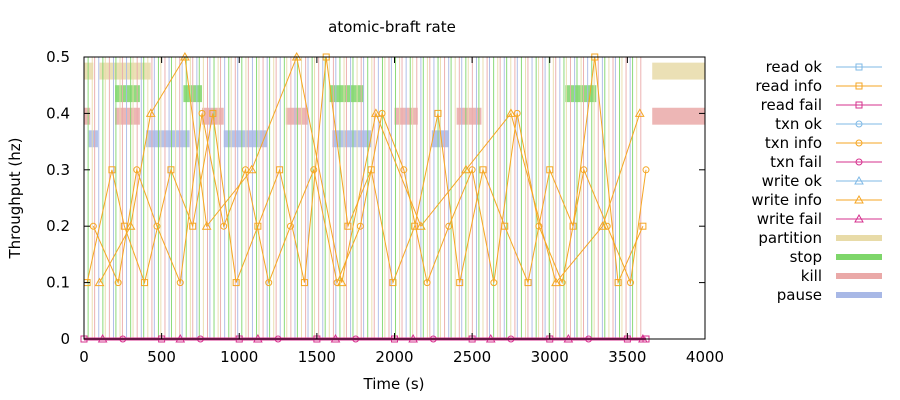 Image resolution: width=900 pixels, height=400 pixels. I want to click on x-tick-label-7: 3500, so click(627, 357).